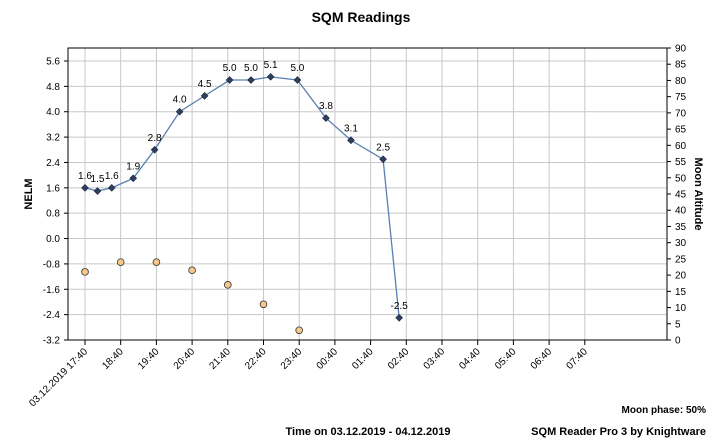 The width and height of the screenshot is (722, 446). I want to click on y2-tick-label: 10, so click(681, 308).